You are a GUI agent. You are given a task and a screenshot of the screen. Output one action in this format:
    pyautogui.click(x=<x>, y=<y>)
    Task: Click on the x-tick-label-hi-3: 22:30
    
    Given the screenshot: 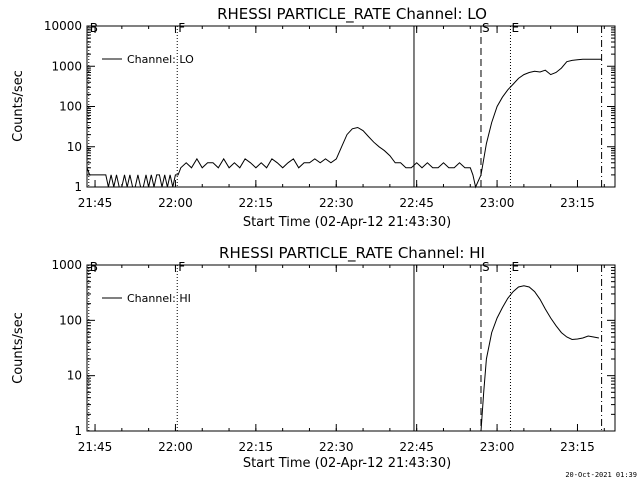 What is the action you would take?
    pyautogui.click(x=336, y=447)
    